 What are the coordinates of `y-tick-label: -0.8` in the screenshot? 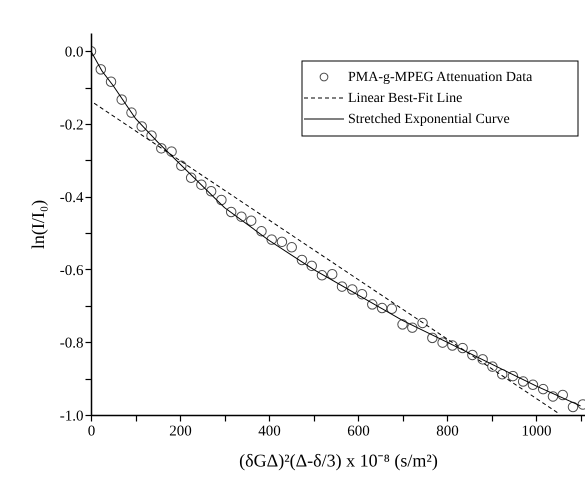 It's located at (72, 344).